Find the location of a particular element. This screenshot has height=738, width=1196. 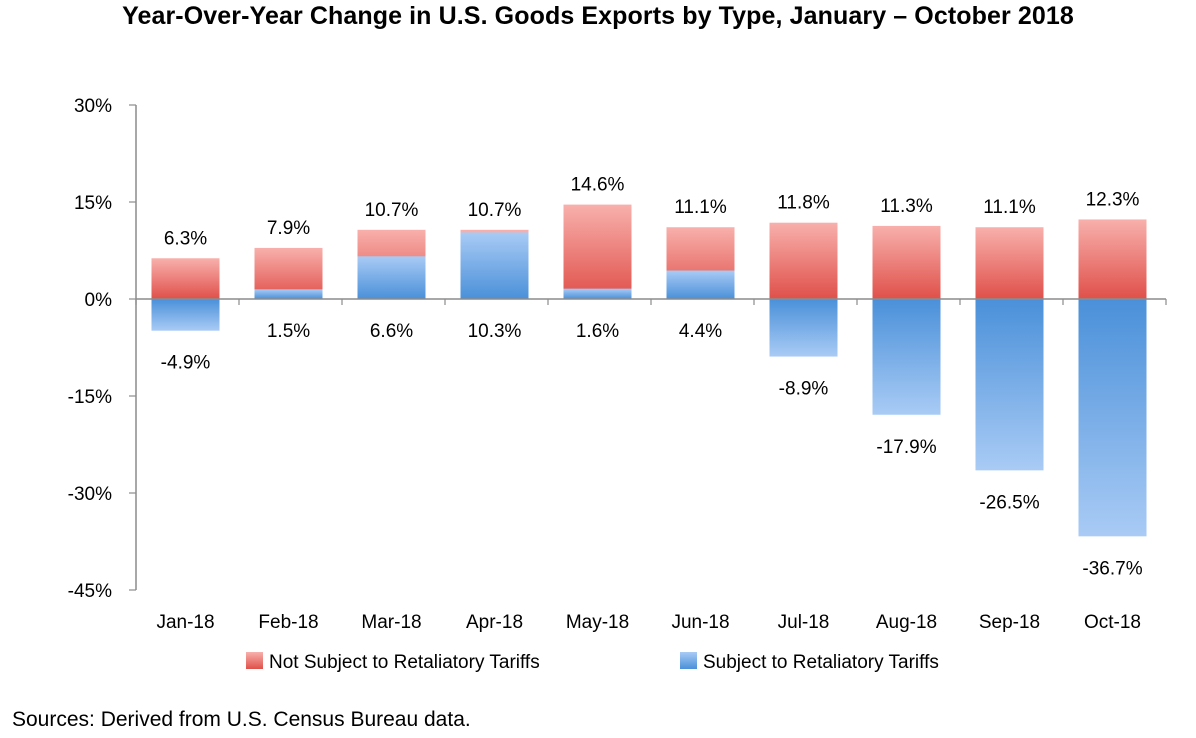

y-tick-label: -30% is located at coordinates (90, 494).